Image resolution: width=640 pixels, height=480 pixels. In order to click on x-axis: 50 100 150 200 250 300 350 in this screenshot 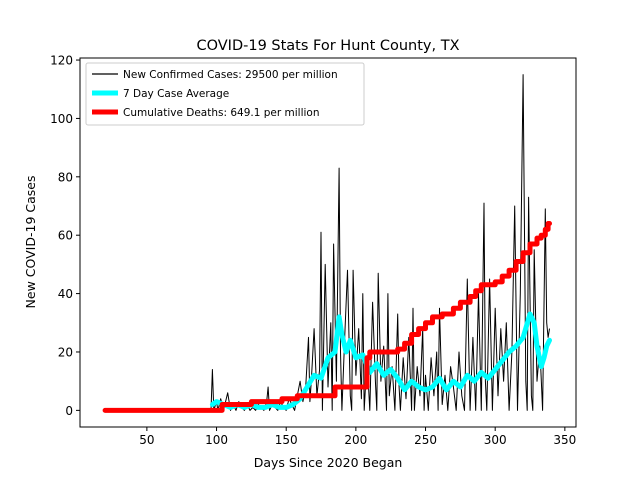, I will do `click(357, 437)`.